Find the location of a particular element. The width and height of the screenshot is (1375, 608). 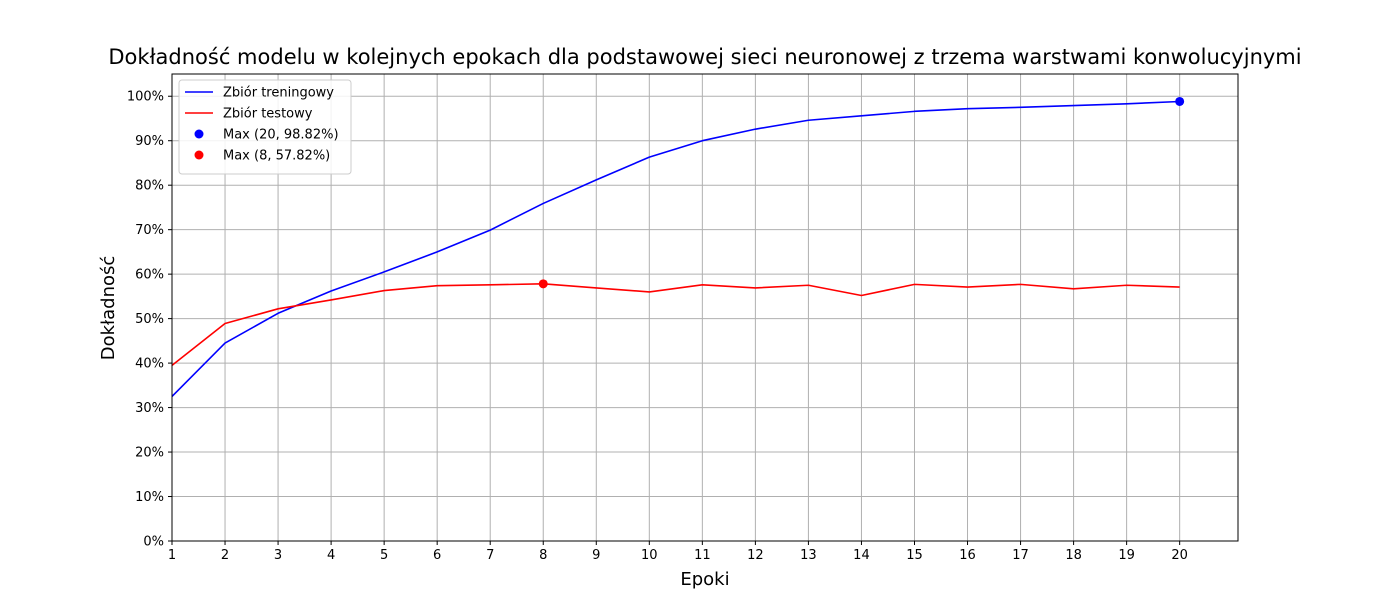

y-tick-label: 30% is located at coordinates (149, 408).